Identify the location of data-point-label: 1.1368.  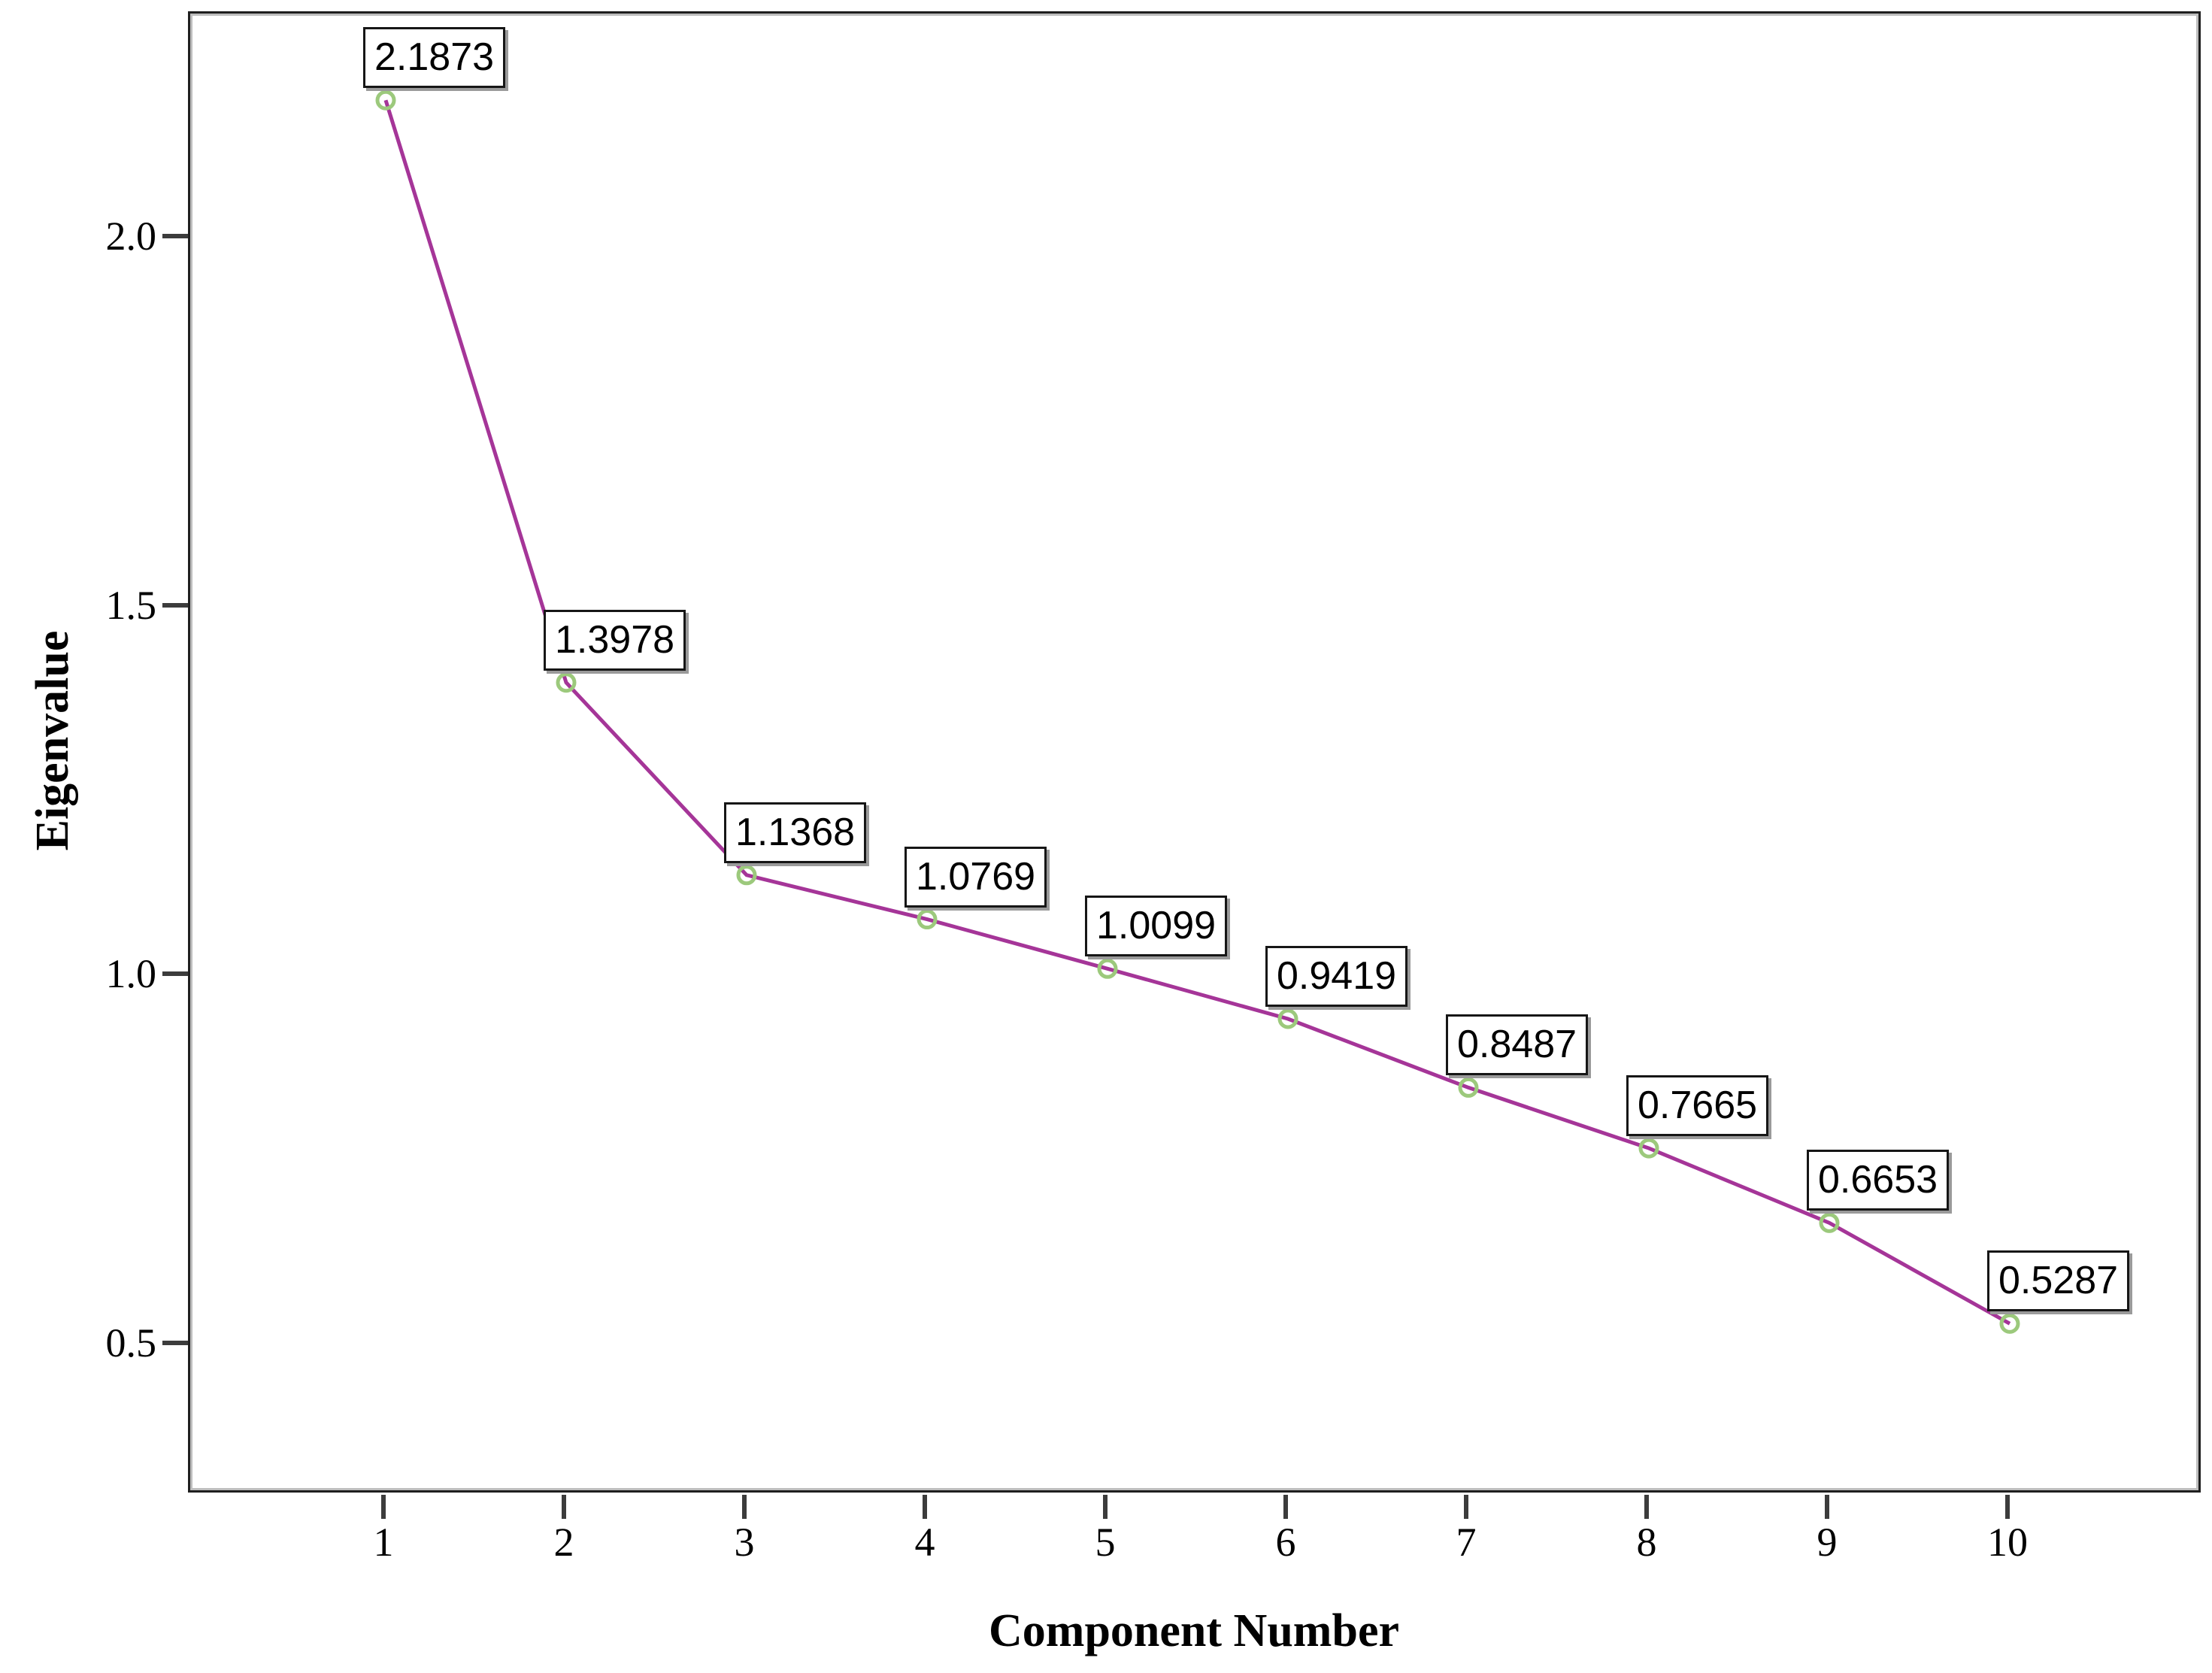
(796, 832).